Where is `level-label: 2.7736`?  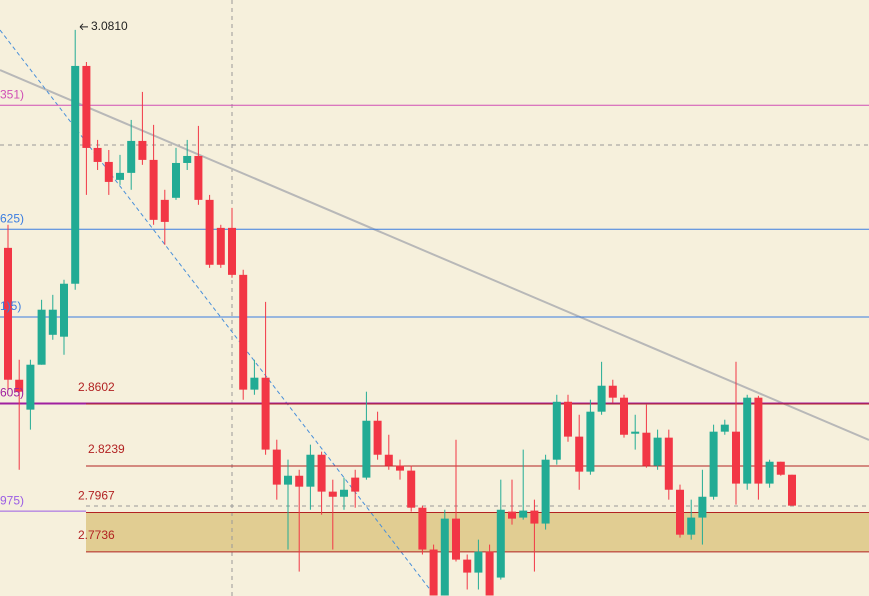
level-label: 2.7736 is located at coordinates (96, 535).